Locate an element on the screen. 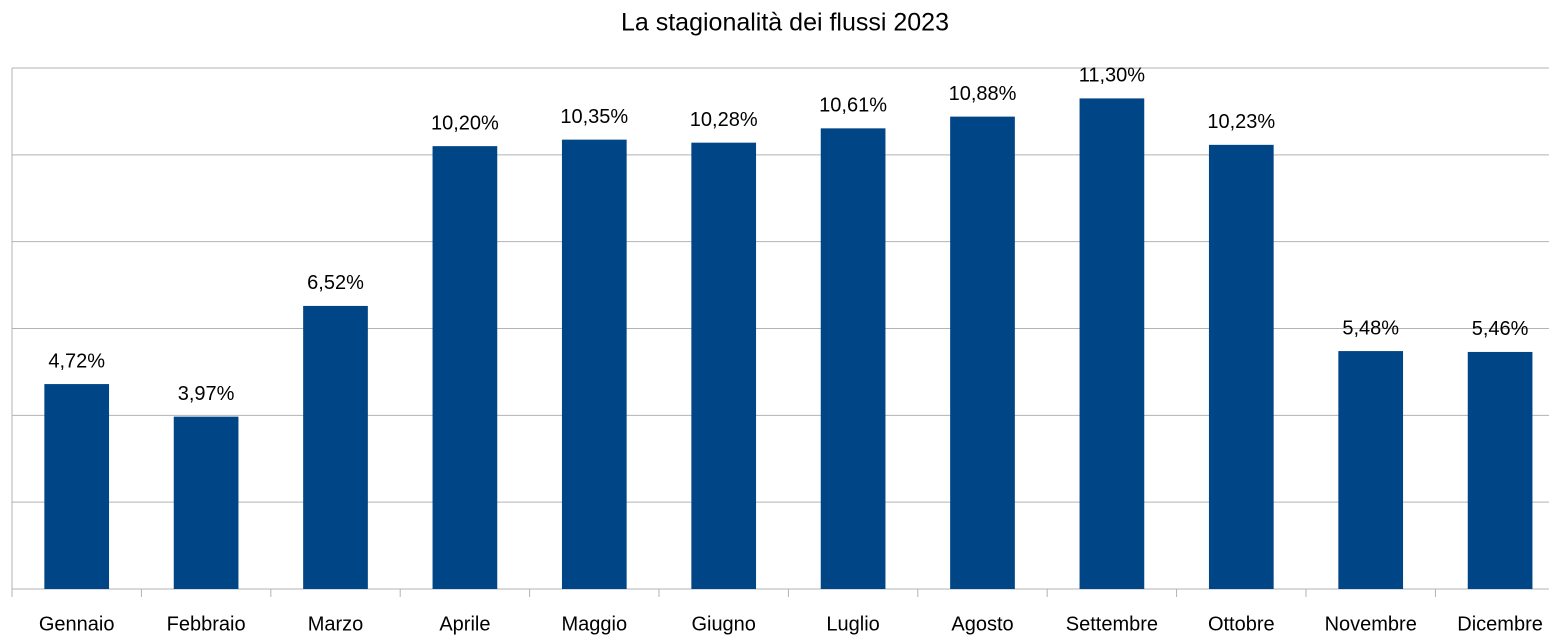 This screenshot has height=638, width=1549. x-tick-label: Ottobre is located at coordinates (1241, 624).